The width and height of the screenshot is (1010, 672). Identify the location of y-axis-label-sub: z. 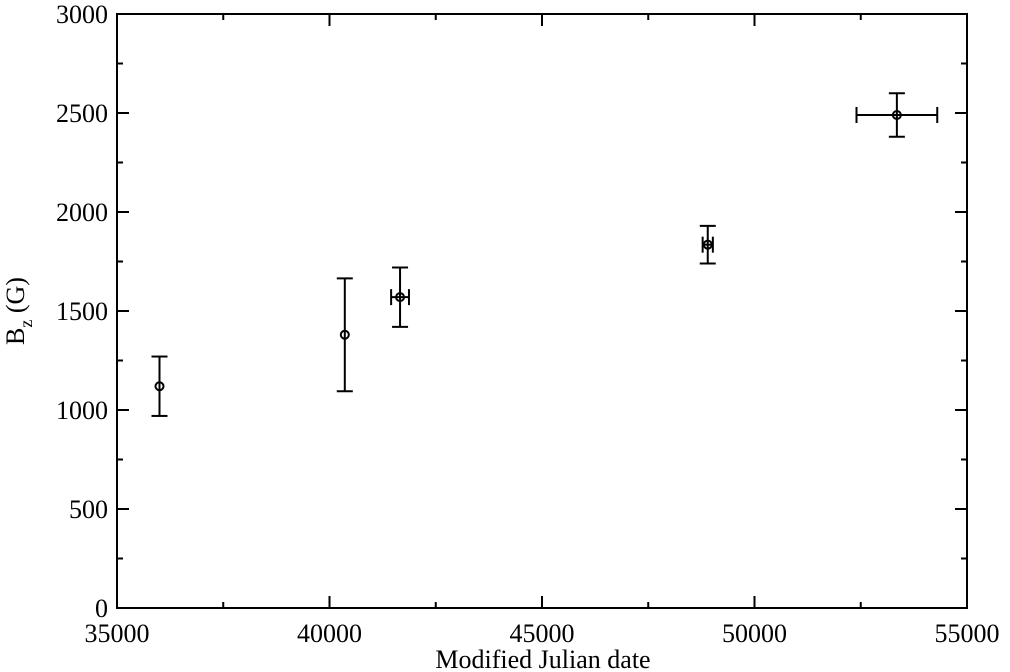
(26, 324).